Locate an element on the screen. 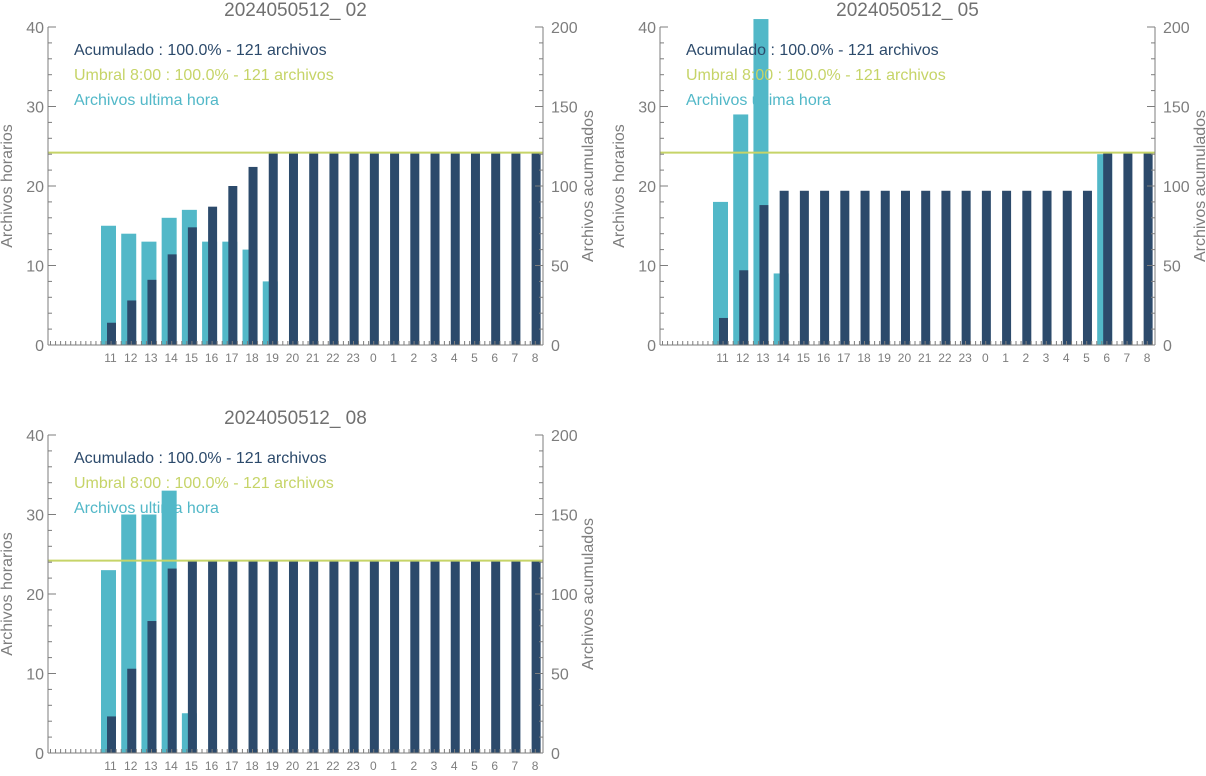 The image size is (1206, 776). x-tick-label: 7 is located at coordinates (515, 765).